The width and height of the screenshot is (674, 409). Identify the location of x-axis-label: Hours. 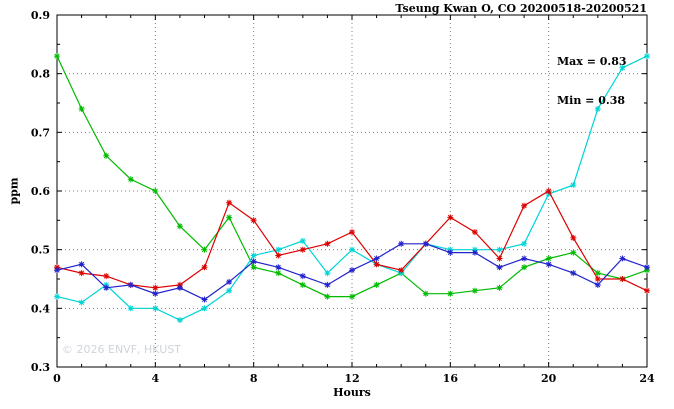
(352, 392).